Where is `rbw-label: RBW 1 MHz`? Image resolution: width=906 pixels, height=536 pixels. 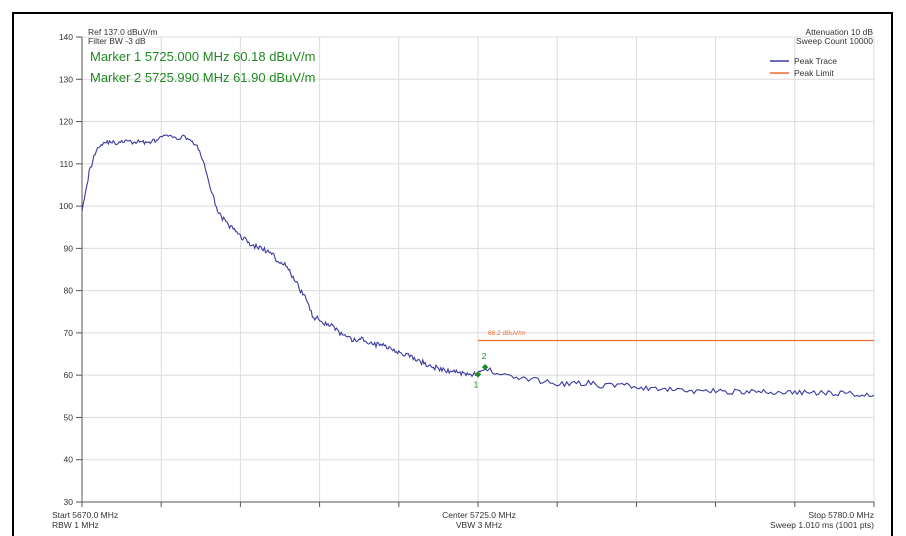
rbw-label: RBW 1 MHz is located at coordinates (75, 525).